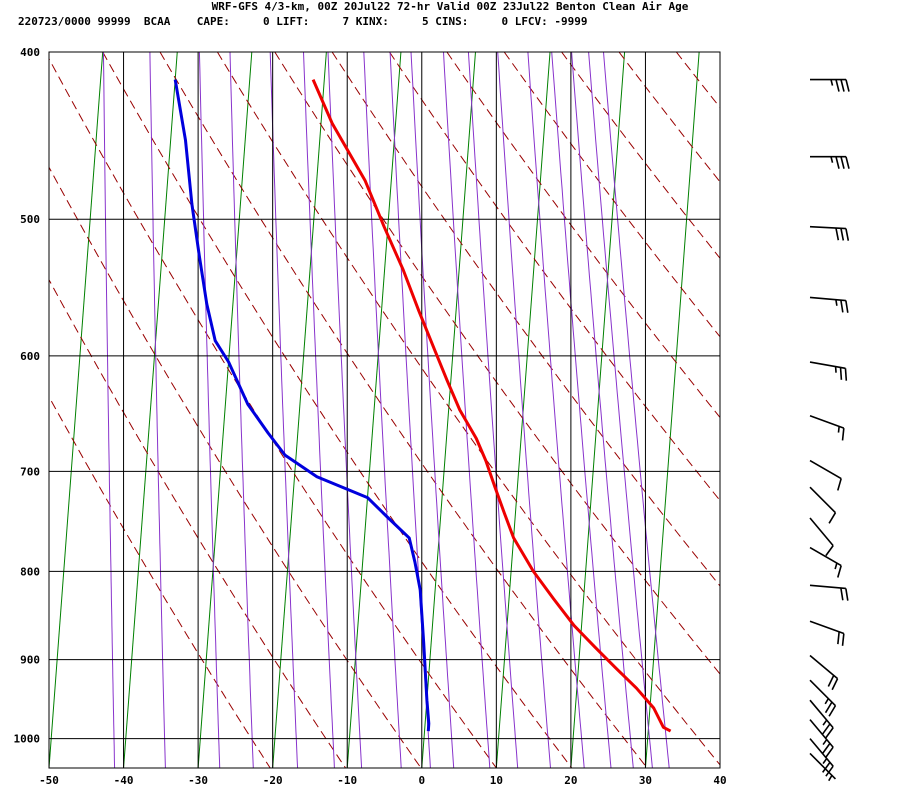 This screenshot has height=800, width=900. Describe the element at coordinates (30, 219) in the screenshot. I see `y-tick-label: 500` at that location.